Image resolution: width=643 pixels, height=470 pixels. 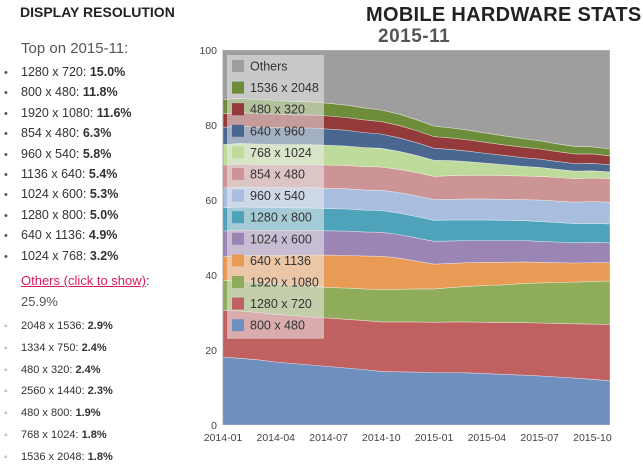 I want to click on other-resolution-item: ◦ 1334 x 750: 2.4%, so click(x=58, y=349).